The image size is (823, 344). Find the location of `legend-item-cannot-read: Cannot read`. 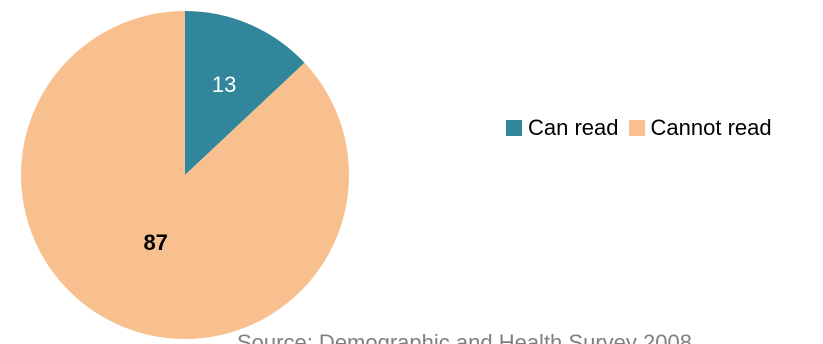

legend-item-cannot-read: Cannot read is located at coordinates (700, 128).